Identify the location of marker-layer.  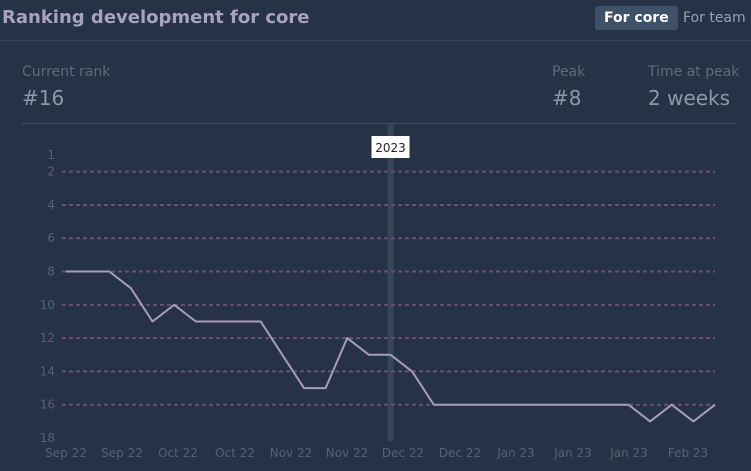
(390, 282).